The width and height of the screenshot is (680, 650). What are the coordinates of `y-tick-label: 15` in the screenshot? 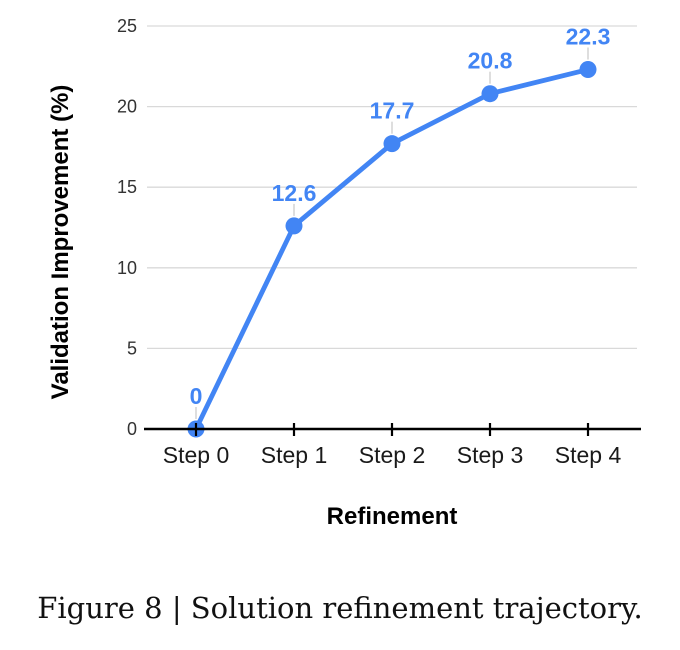 It's located at (127, 187).